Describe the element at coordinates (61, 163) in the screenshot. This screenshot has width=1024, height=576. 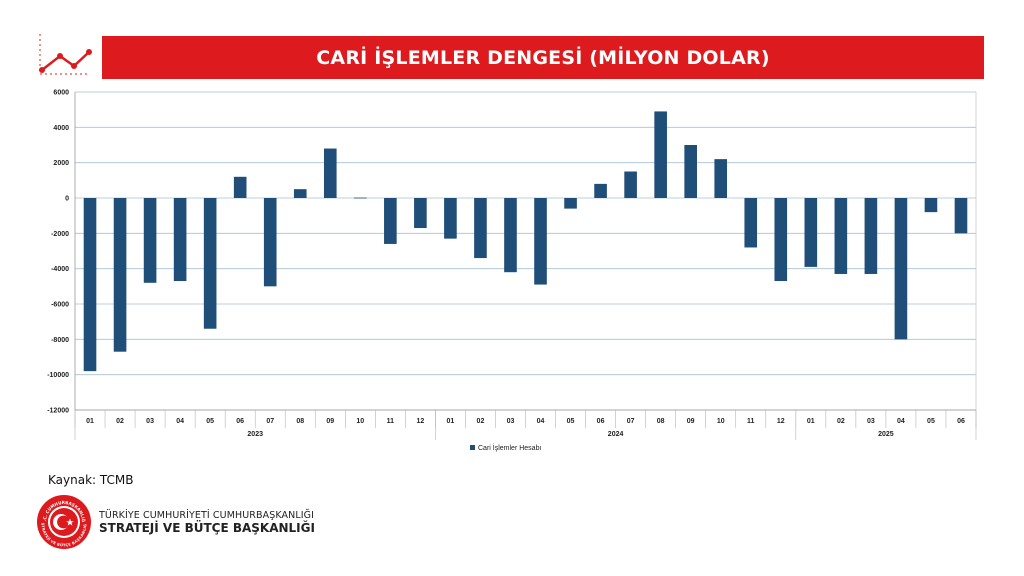
I see `y-tick-label: 2000` at that location.